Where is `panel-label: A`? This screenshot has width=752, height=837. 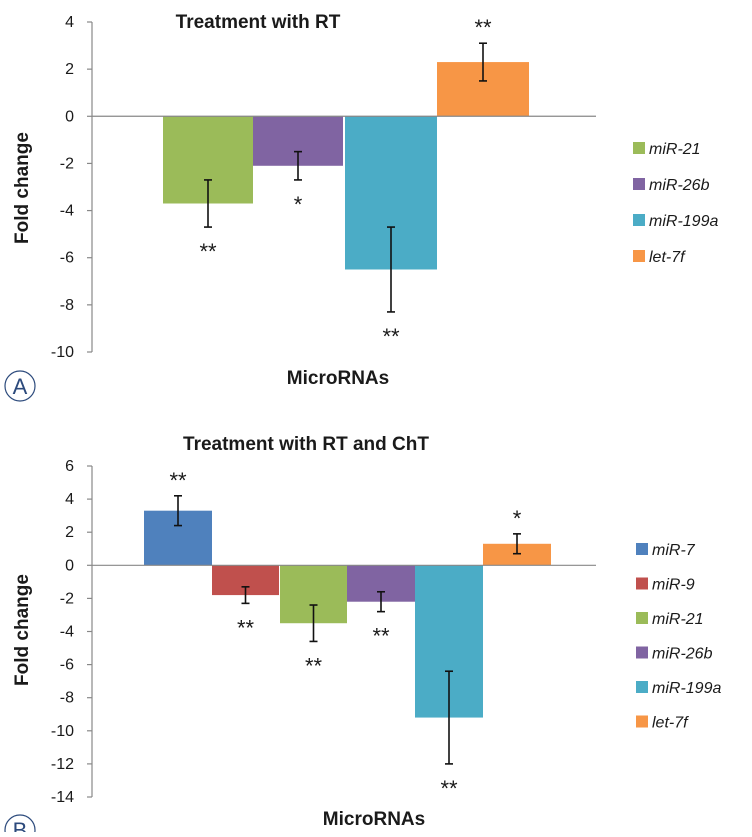 panel-label: A is located at coordinates (20, 386).